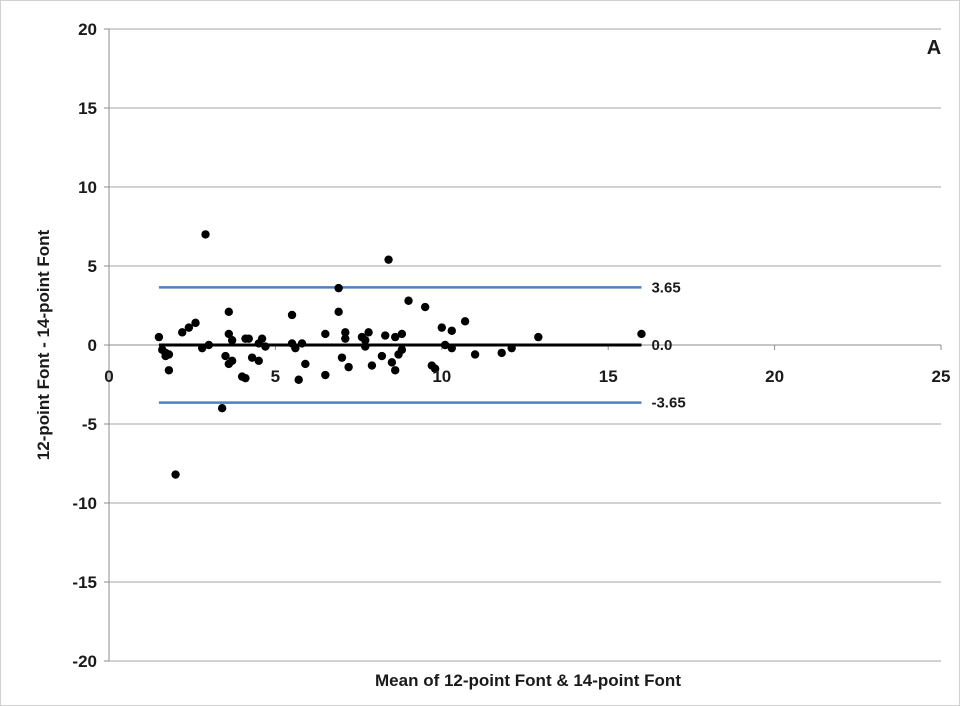  I want to click on x-tick-label: 15, so click(608, 376).